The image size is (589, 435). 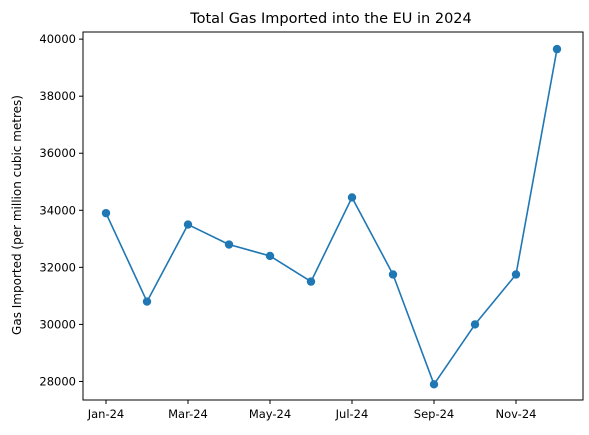 What do you see at coordinates (57, 153) in the screenshot?
I see `y-tick-label: 36000` at bounding box center [57, 153].